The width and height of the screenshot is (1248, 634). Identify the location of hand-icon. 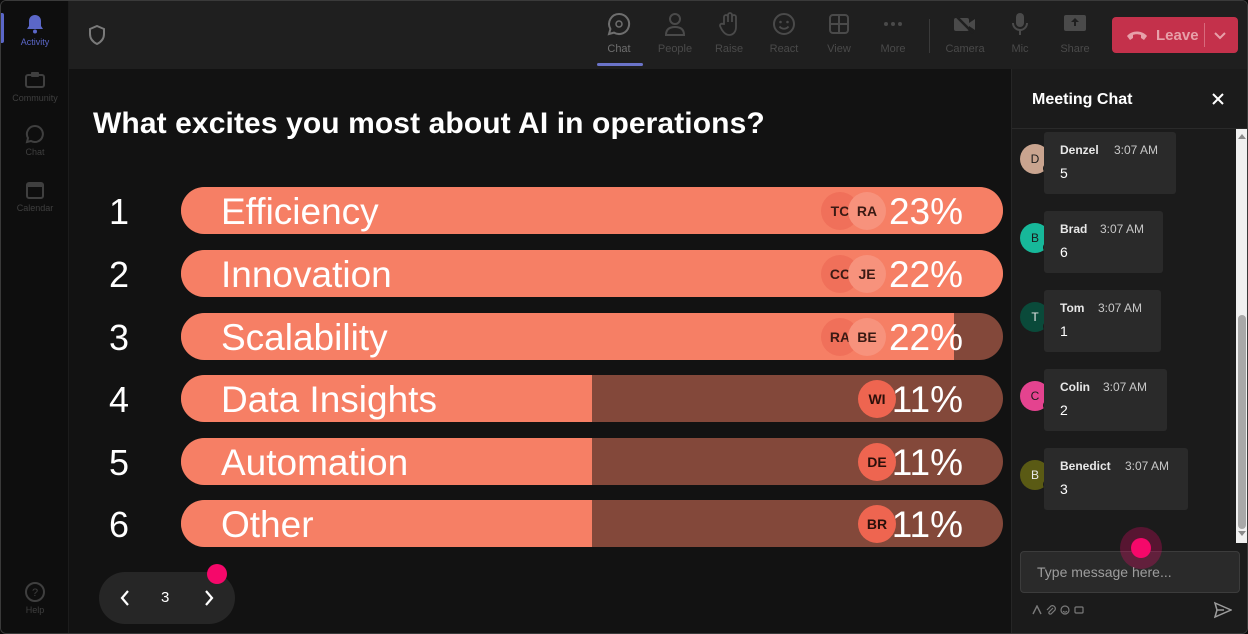
(729, 24).